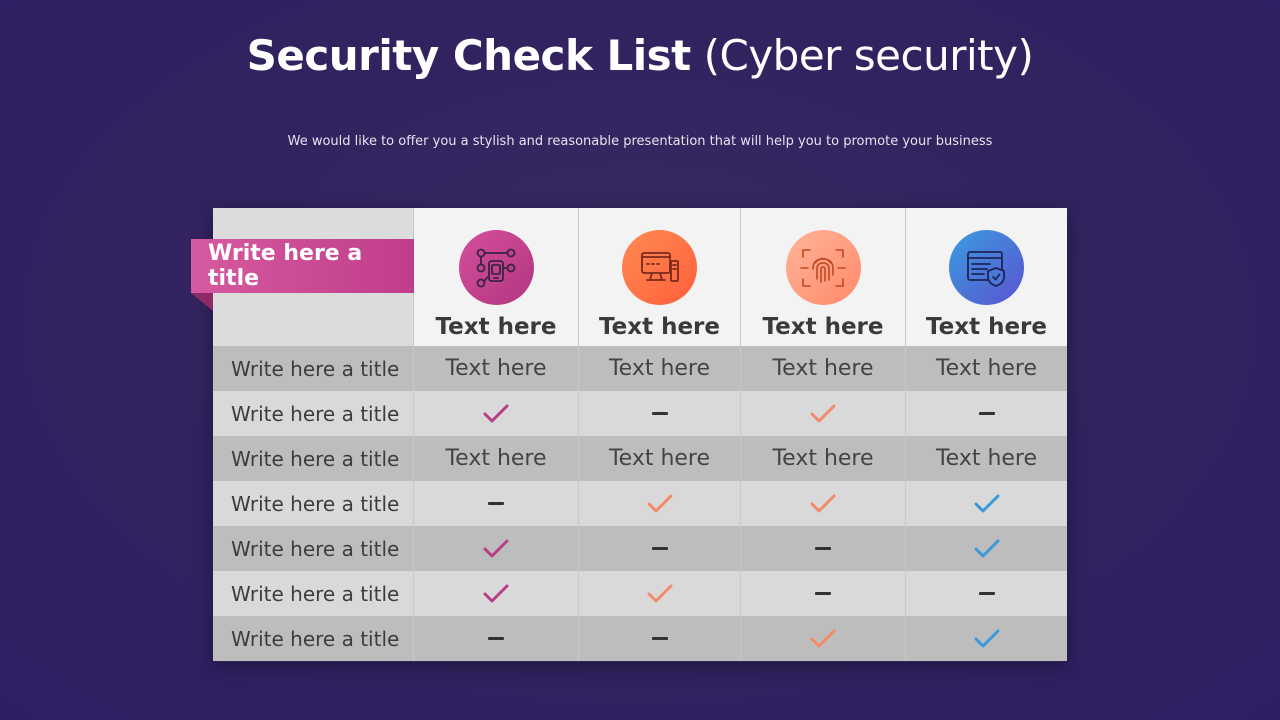  What do you see at coordinates (868, 55) in the screenshot?
I see `title-light: (Cyber security)` at bounding box center [868, 55].